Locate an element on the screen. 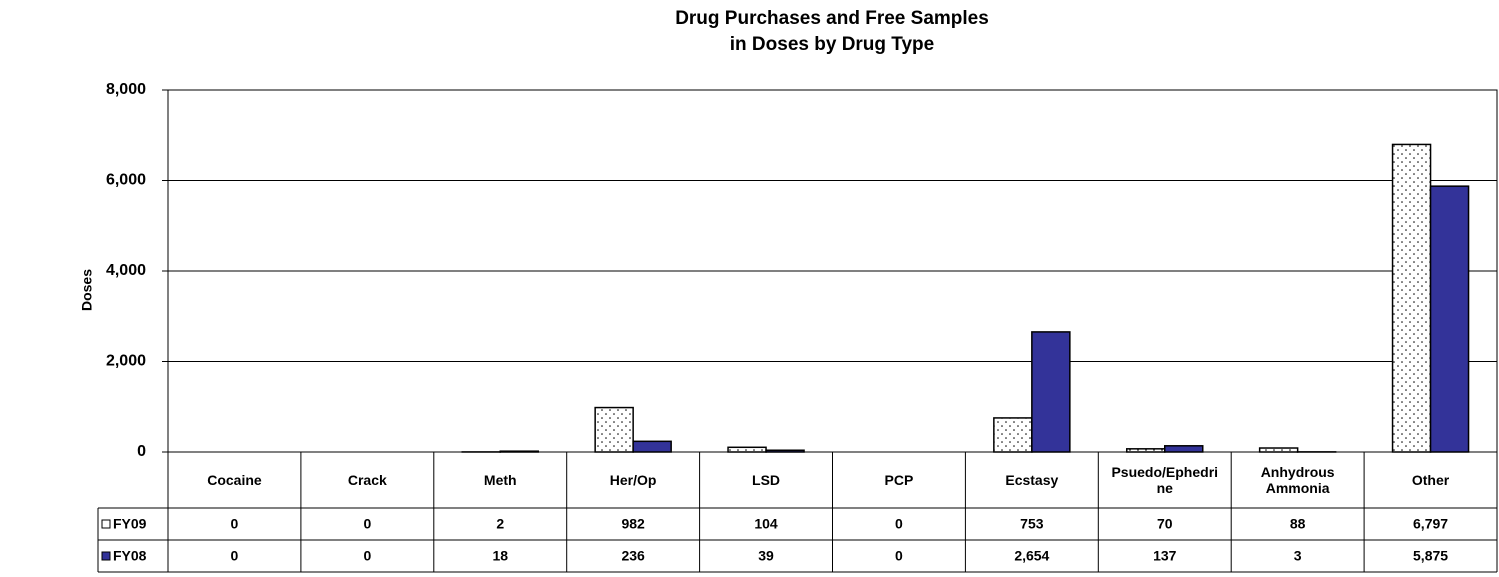 The height and width of the screenshot is (577, 1499). chart-title: in Doses by Drug Type is located at coordinates (832, 44).